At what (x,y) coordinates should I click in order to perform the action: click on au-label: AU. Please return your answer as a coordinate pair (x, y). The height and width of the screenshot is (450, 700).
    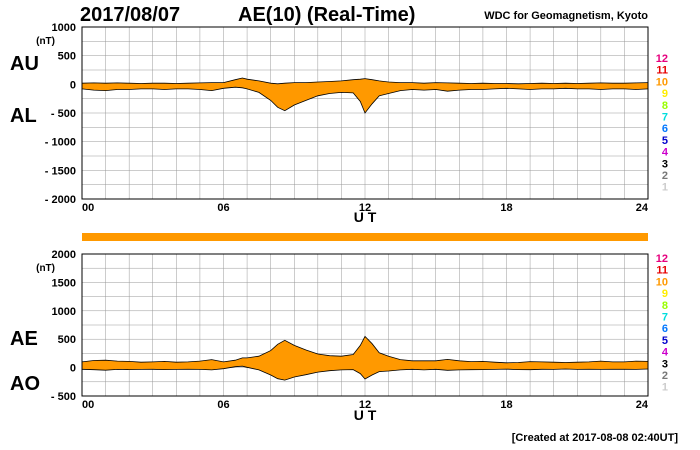
    Looking at the image, I should click on (24, 64).